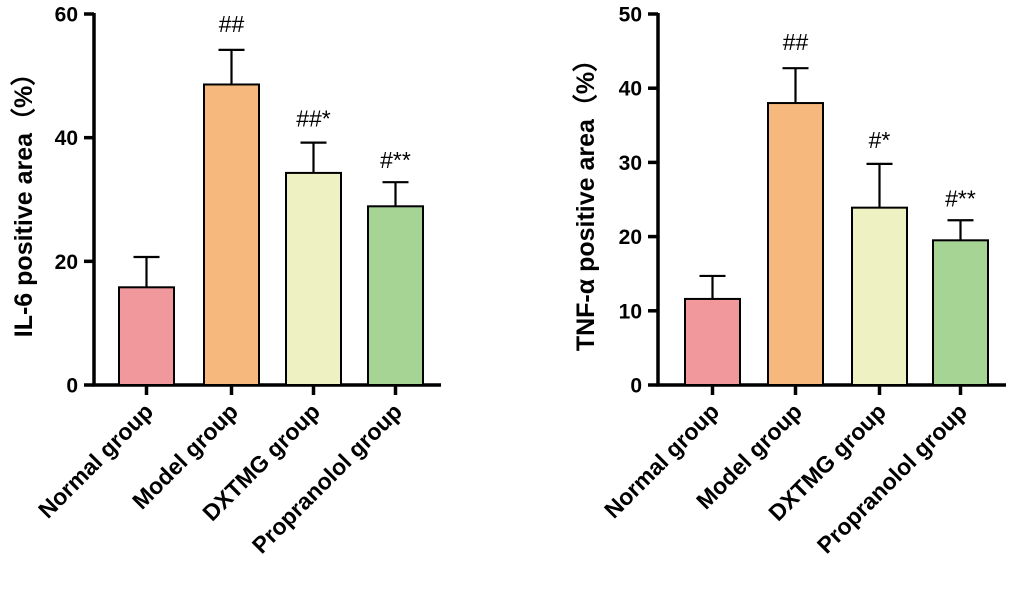 The width and height of the screenshot is (1020, 601). Describe the element at coordinates (66, 15) in the screenshot. I see `y-tick-label: 60` at that location.